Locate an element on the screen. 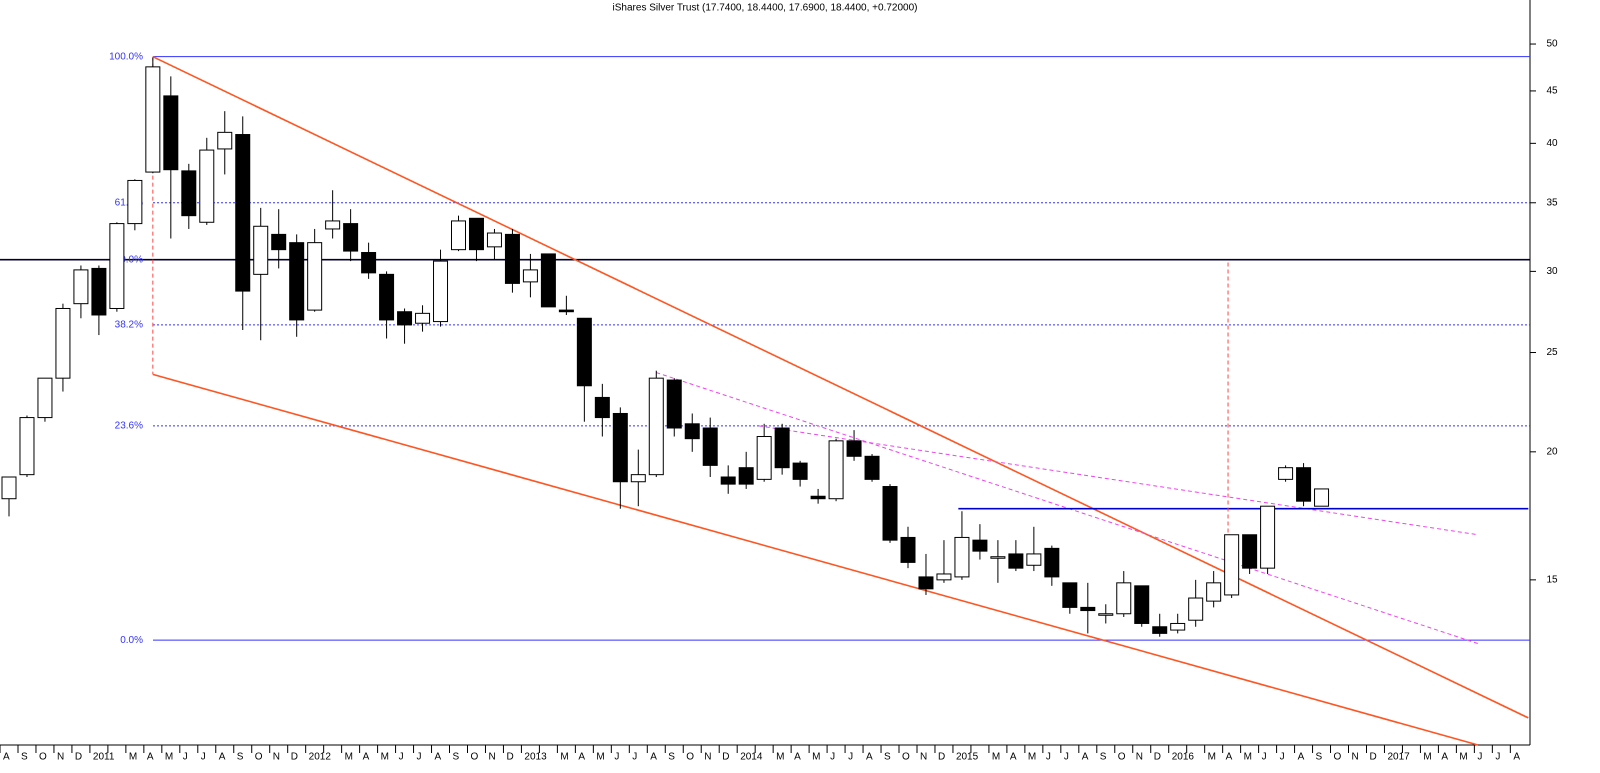 The height and width of the screenshot is (773, 1600). y-tick-label: 20 is located at coordinates (1552, 451).